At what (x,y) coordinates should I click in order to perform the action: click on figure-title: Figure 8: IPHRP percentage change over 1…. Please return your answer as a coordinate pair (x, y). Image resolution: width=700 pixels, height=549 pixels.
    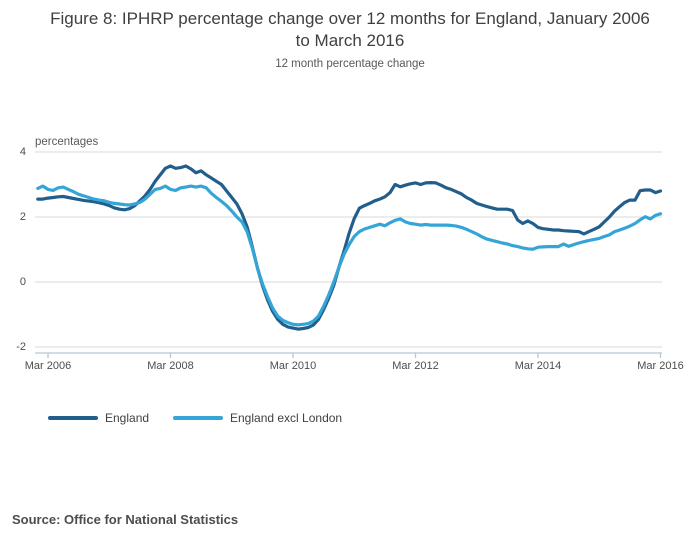
    Looking at the image, I should click on (350, 29).